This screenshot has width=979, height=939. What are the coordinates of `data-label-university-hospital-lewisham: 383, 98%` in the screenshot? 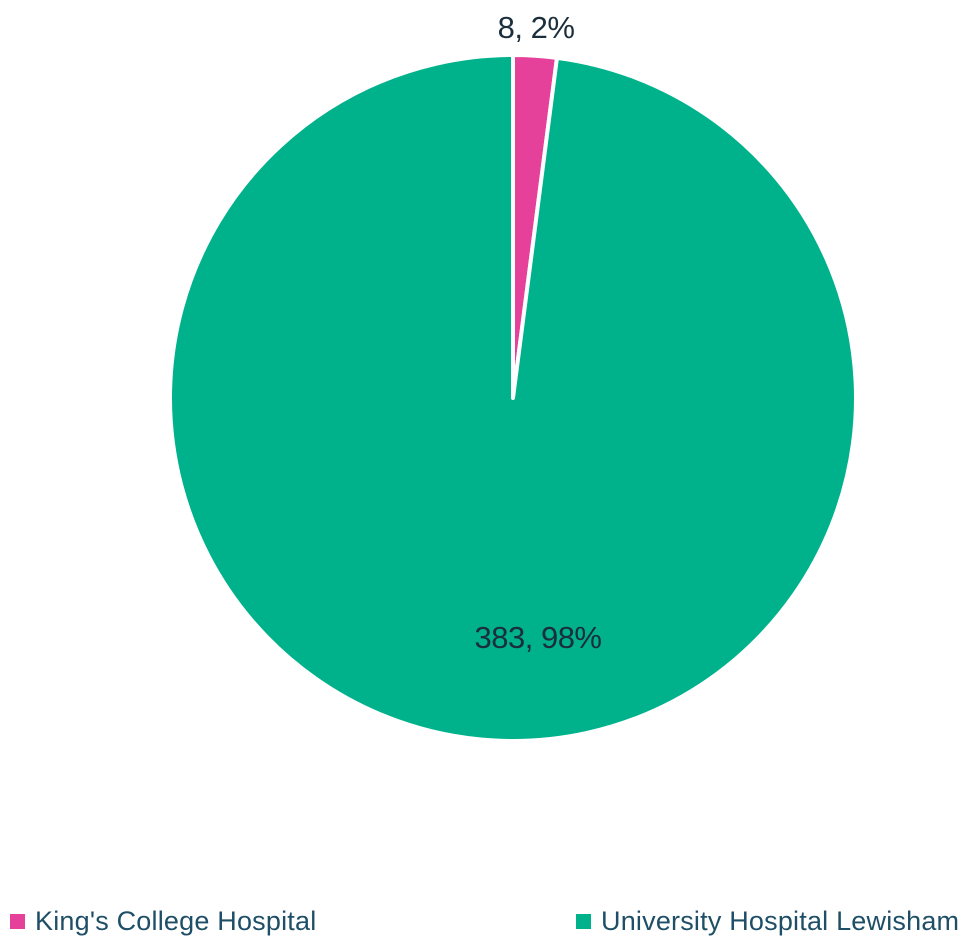 It's located at (538, 637).